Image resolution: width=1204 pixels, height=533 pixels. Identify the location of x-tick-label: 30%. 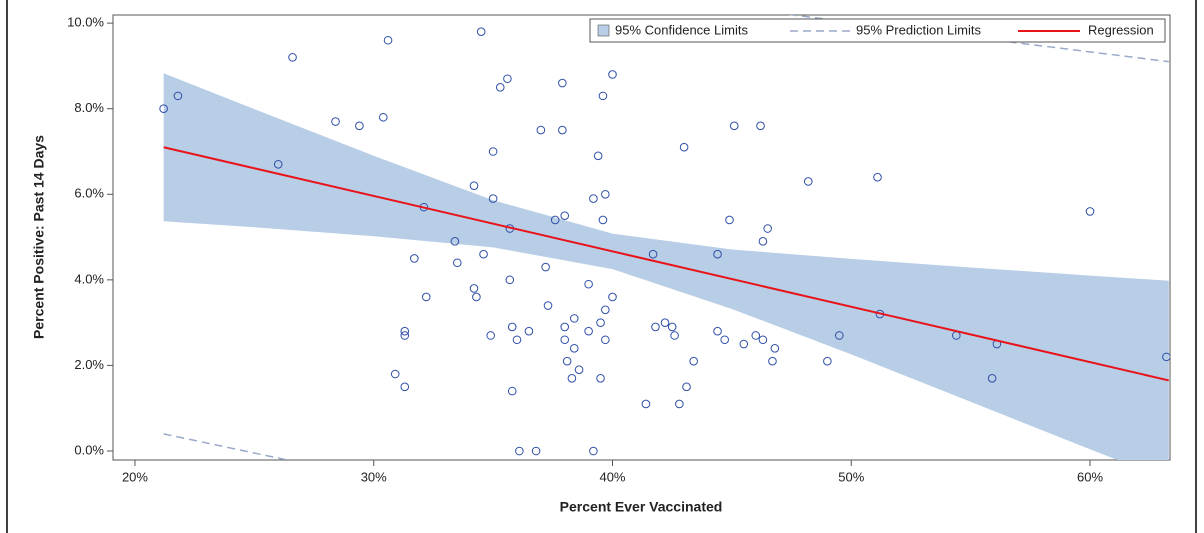
(374, 476).